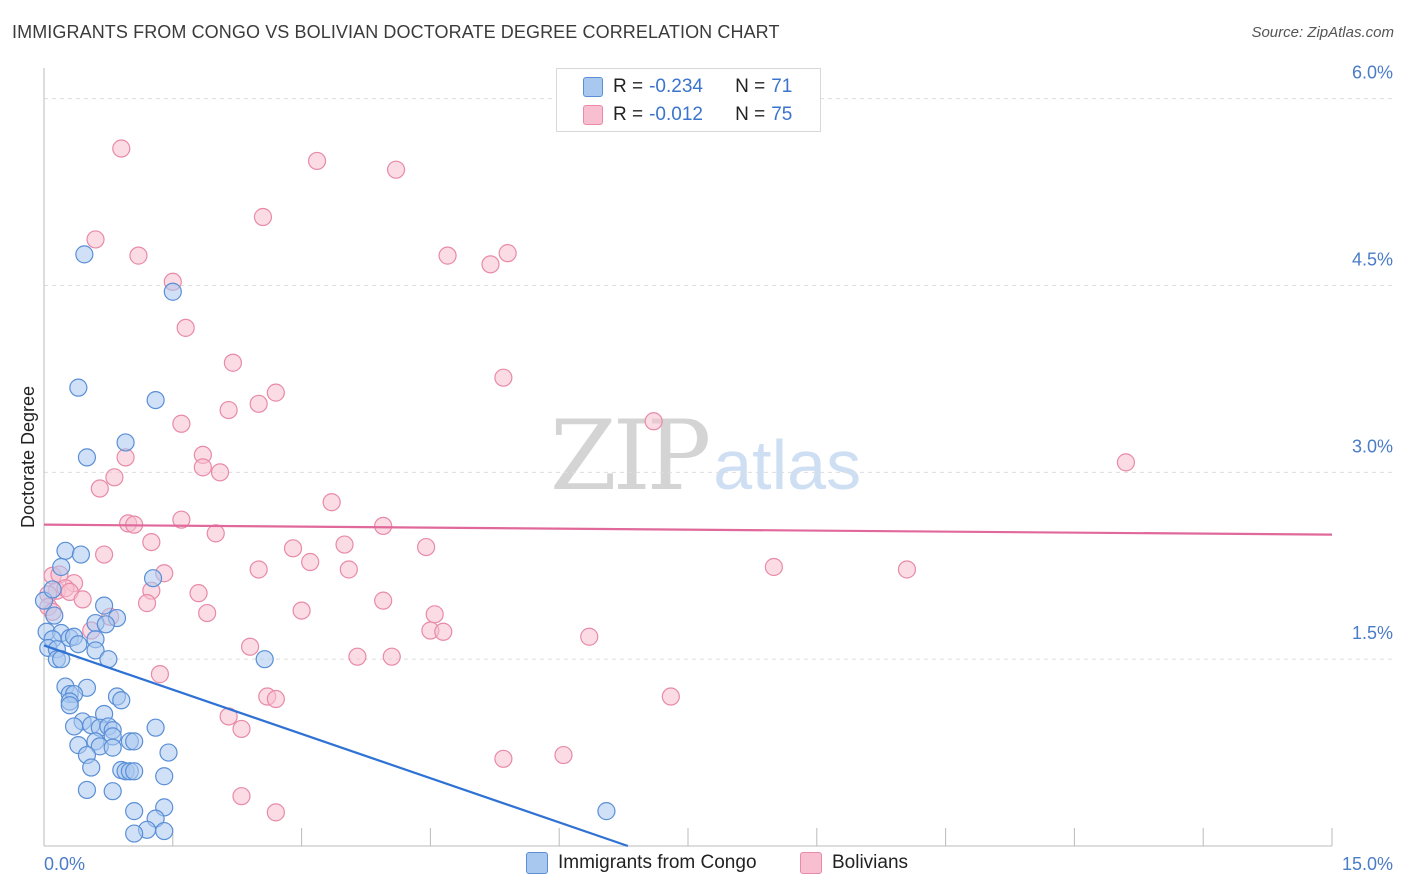  Describe the element at coordinates (1322, 32) in the screenshot. I see `source-credit: Source: ZipAtlas.com` at that location.